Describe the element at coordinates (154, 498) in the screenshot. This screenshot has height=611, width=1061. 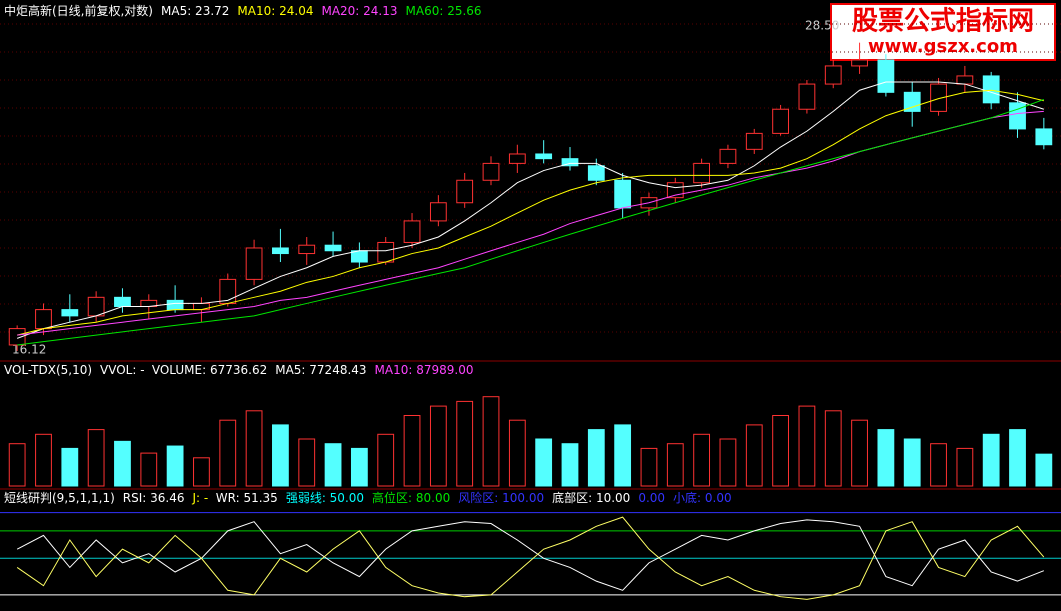
I see `legend-item: RSI: 36.46` at that location.